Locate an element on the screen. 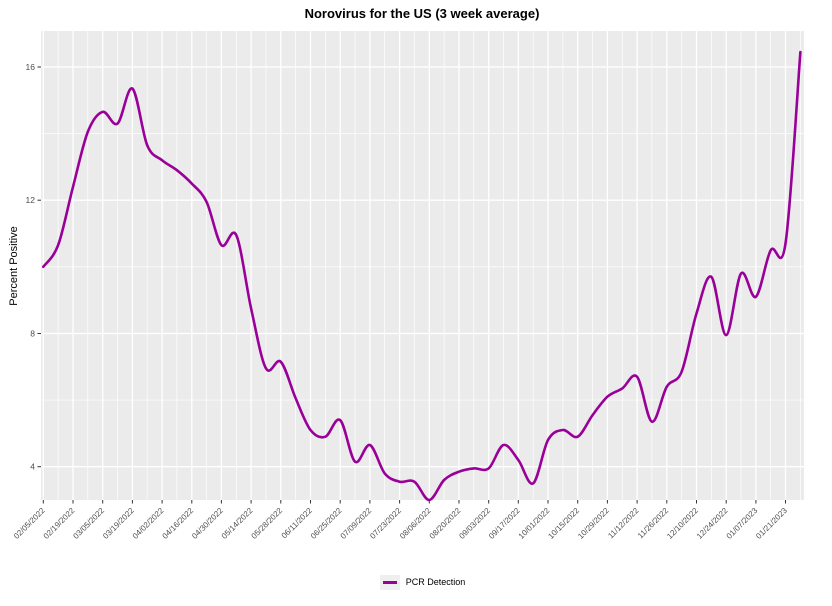 The image size is (832, 606). x-tick-label: 05/28/2022 is located at coordinates (267, 523).